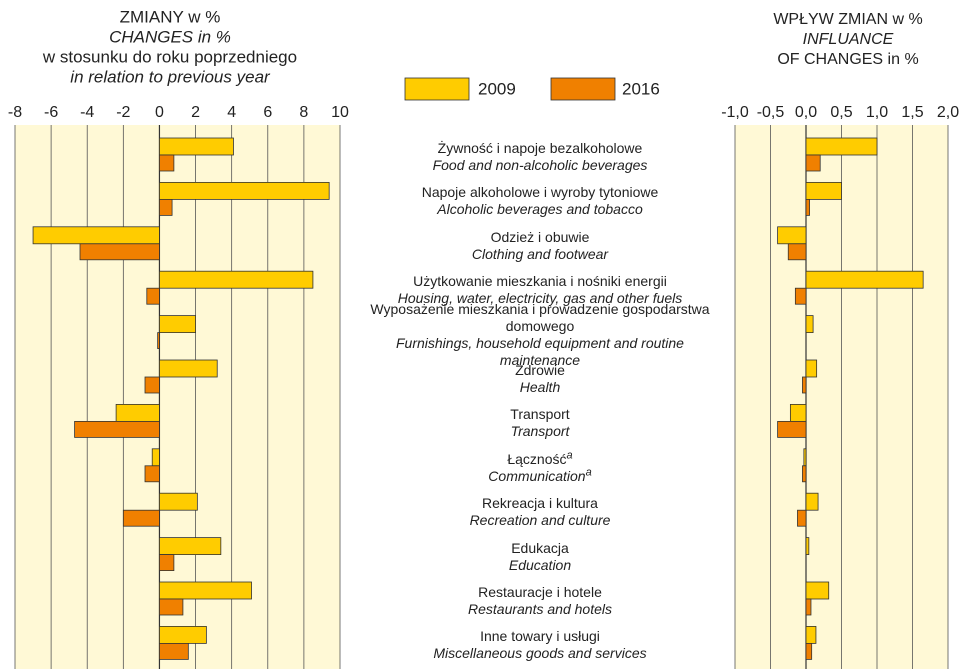 The image size is (963, 669). I want to click on category-en-text: Communication, so click(537, 475).